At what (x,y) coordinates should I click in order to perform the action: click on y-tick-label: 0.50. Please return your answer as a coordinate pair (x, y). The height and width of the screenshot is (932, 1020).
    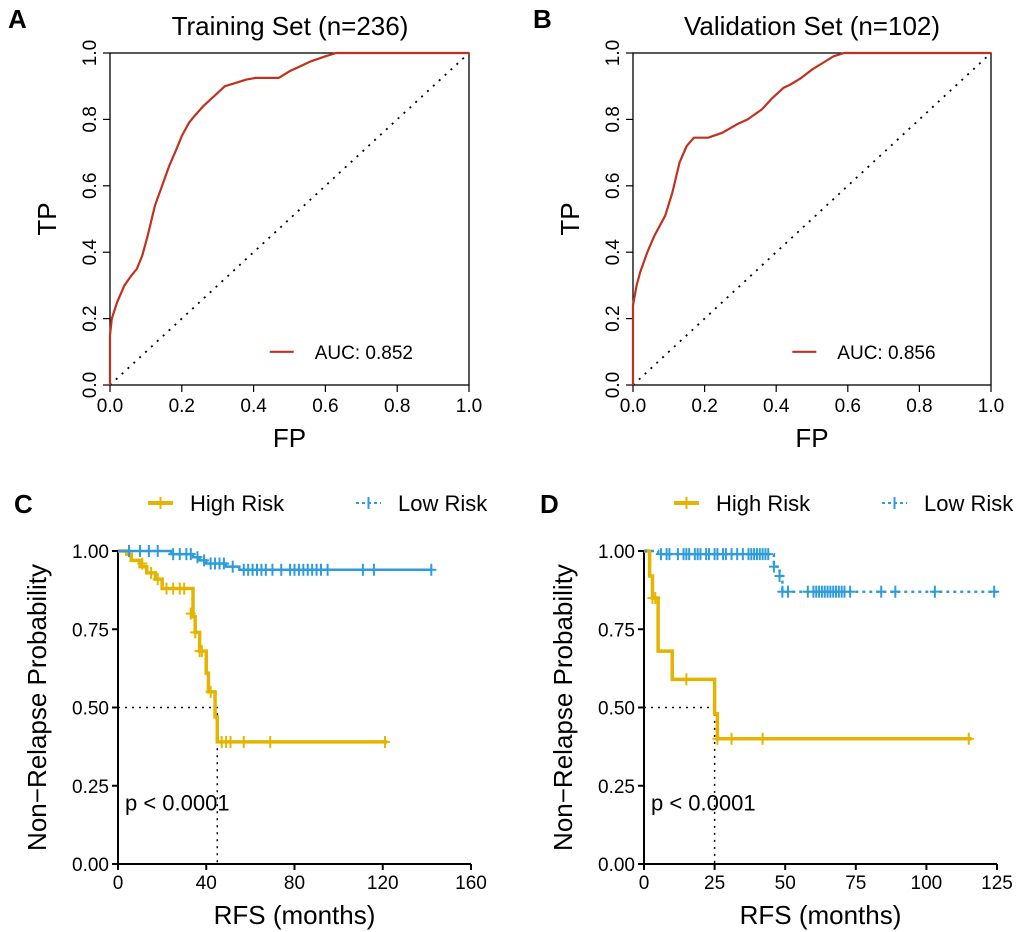
    Looking at the image, I should click on (616, 709).